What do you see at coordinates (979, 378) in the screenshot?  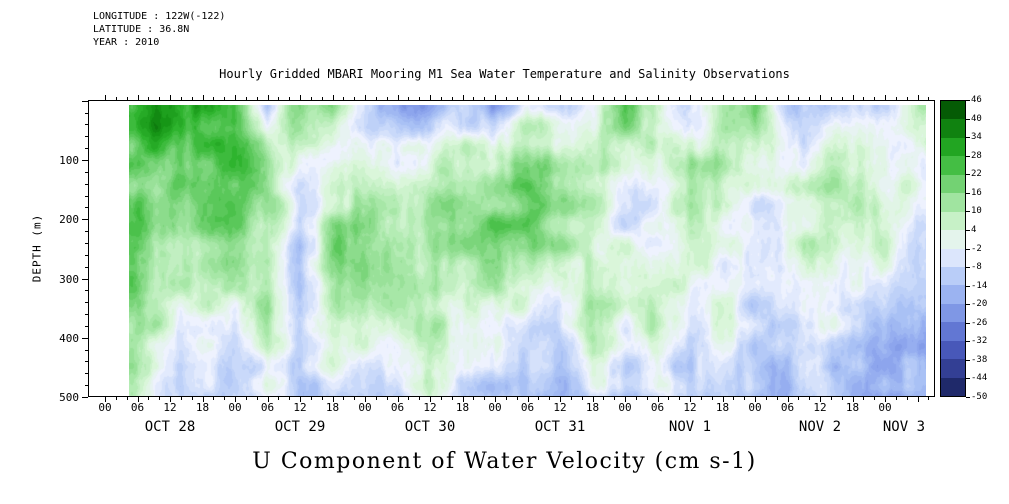 I see `colorbar-tick-label: -44` at bounding box center [979, 378].